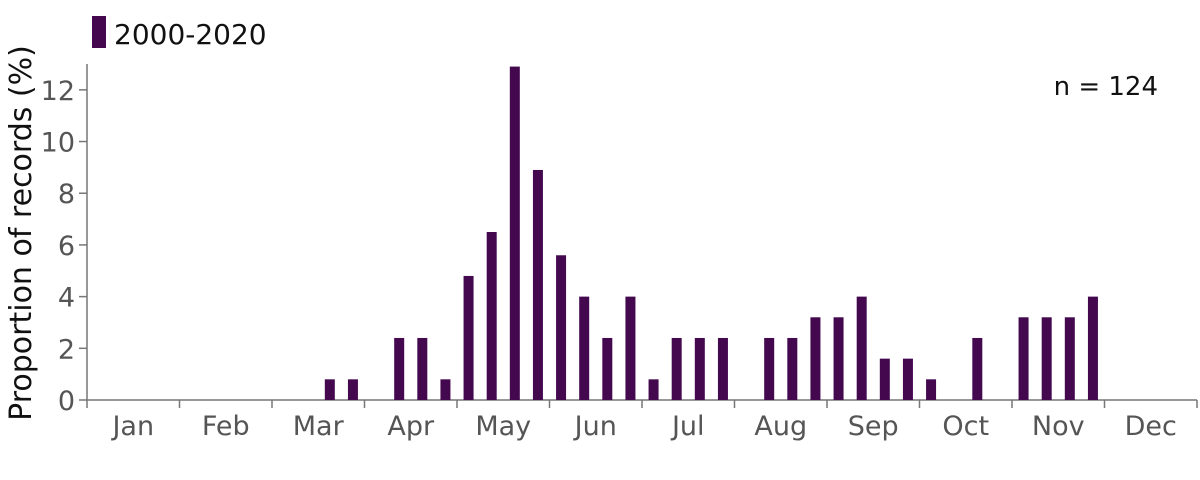  I want to click on y-tick-label: 10, so click(58, 143).